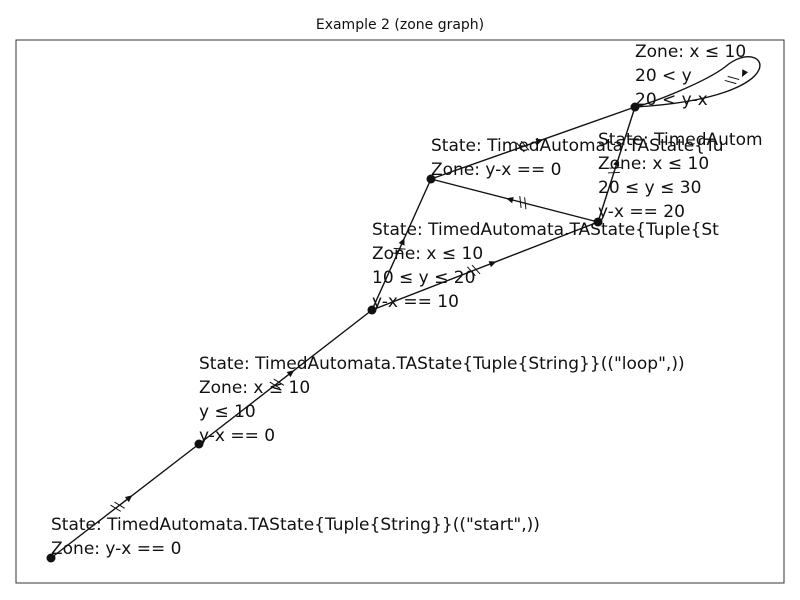 The width and height of the screenshot is (800, 600). What do you see at coordinates (663, 76) in the screenshot?
I see `node-label-line: 20 < y` at bounding box center [663, 76].